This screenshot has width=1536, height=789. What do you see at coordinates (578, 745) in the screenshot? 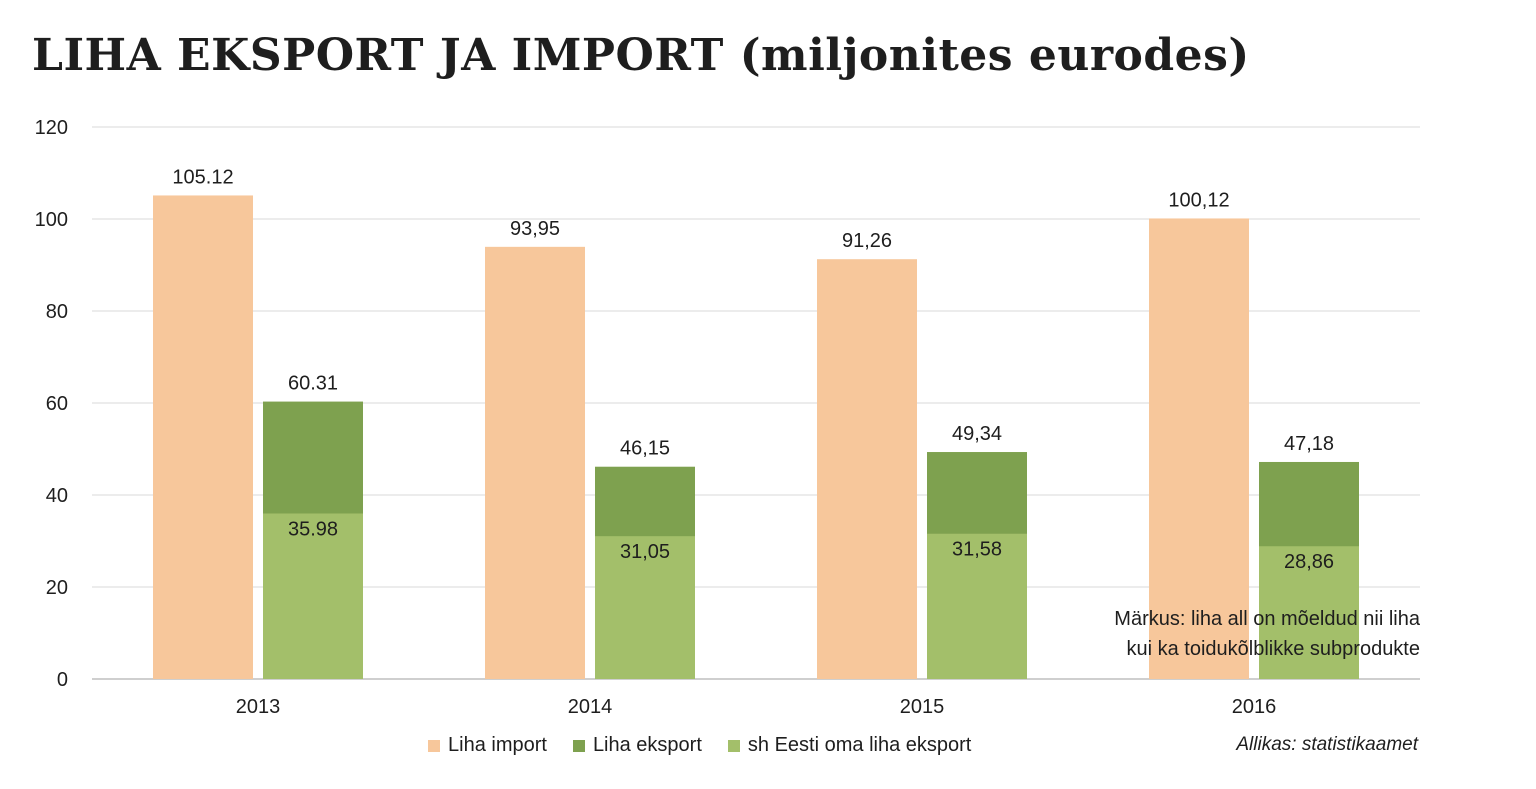
I see `legend-swatch-export` at bounding box center [578, 745].